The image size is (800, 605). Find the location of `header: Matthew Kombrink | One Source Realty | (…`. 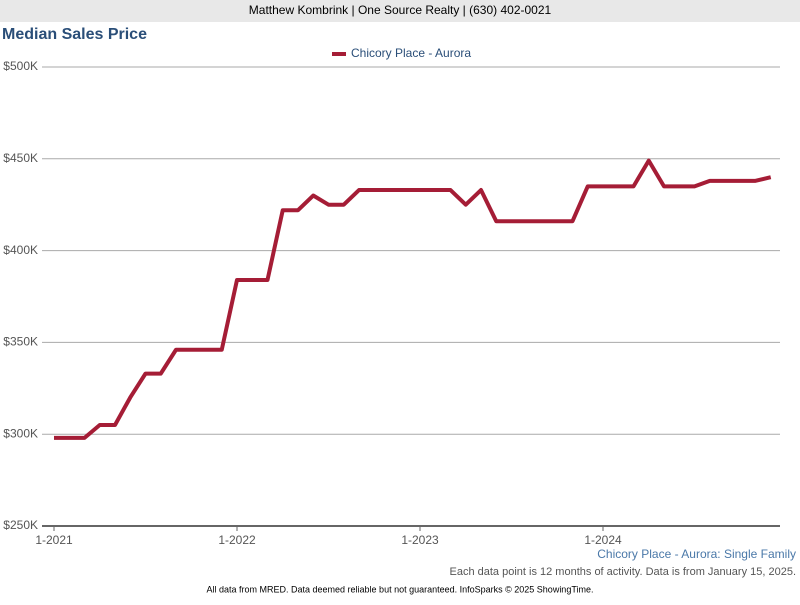

header: Matthew Kombrink | One Source Realty | (… is located at coordinates (400, 10).